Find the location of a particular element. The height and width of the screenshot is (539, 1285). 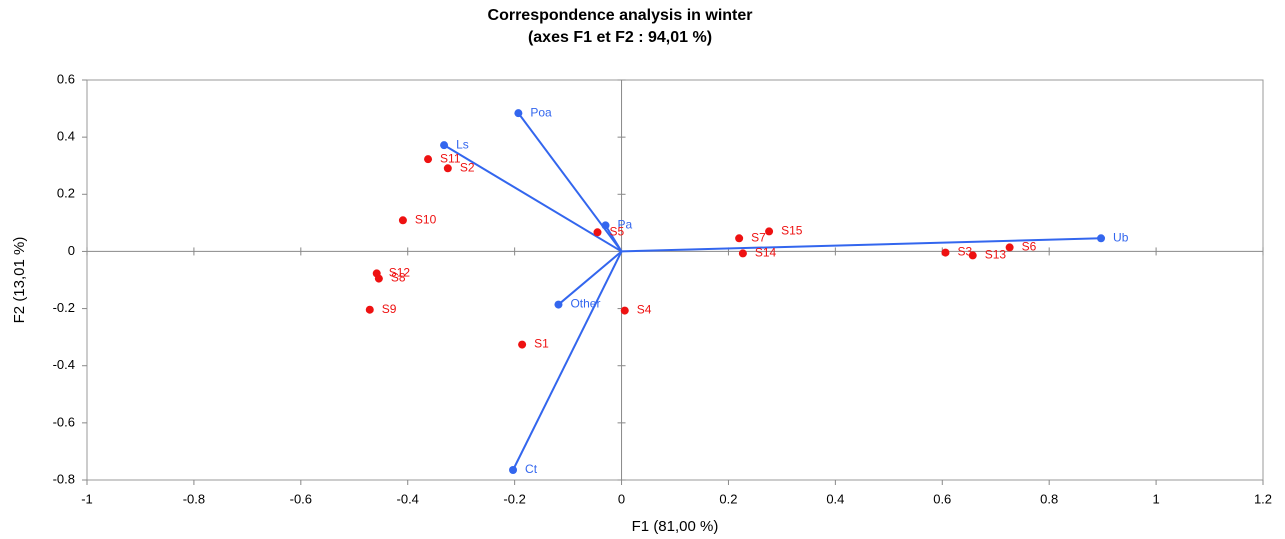

point-label: Poa is located at coordinates (541, 112).